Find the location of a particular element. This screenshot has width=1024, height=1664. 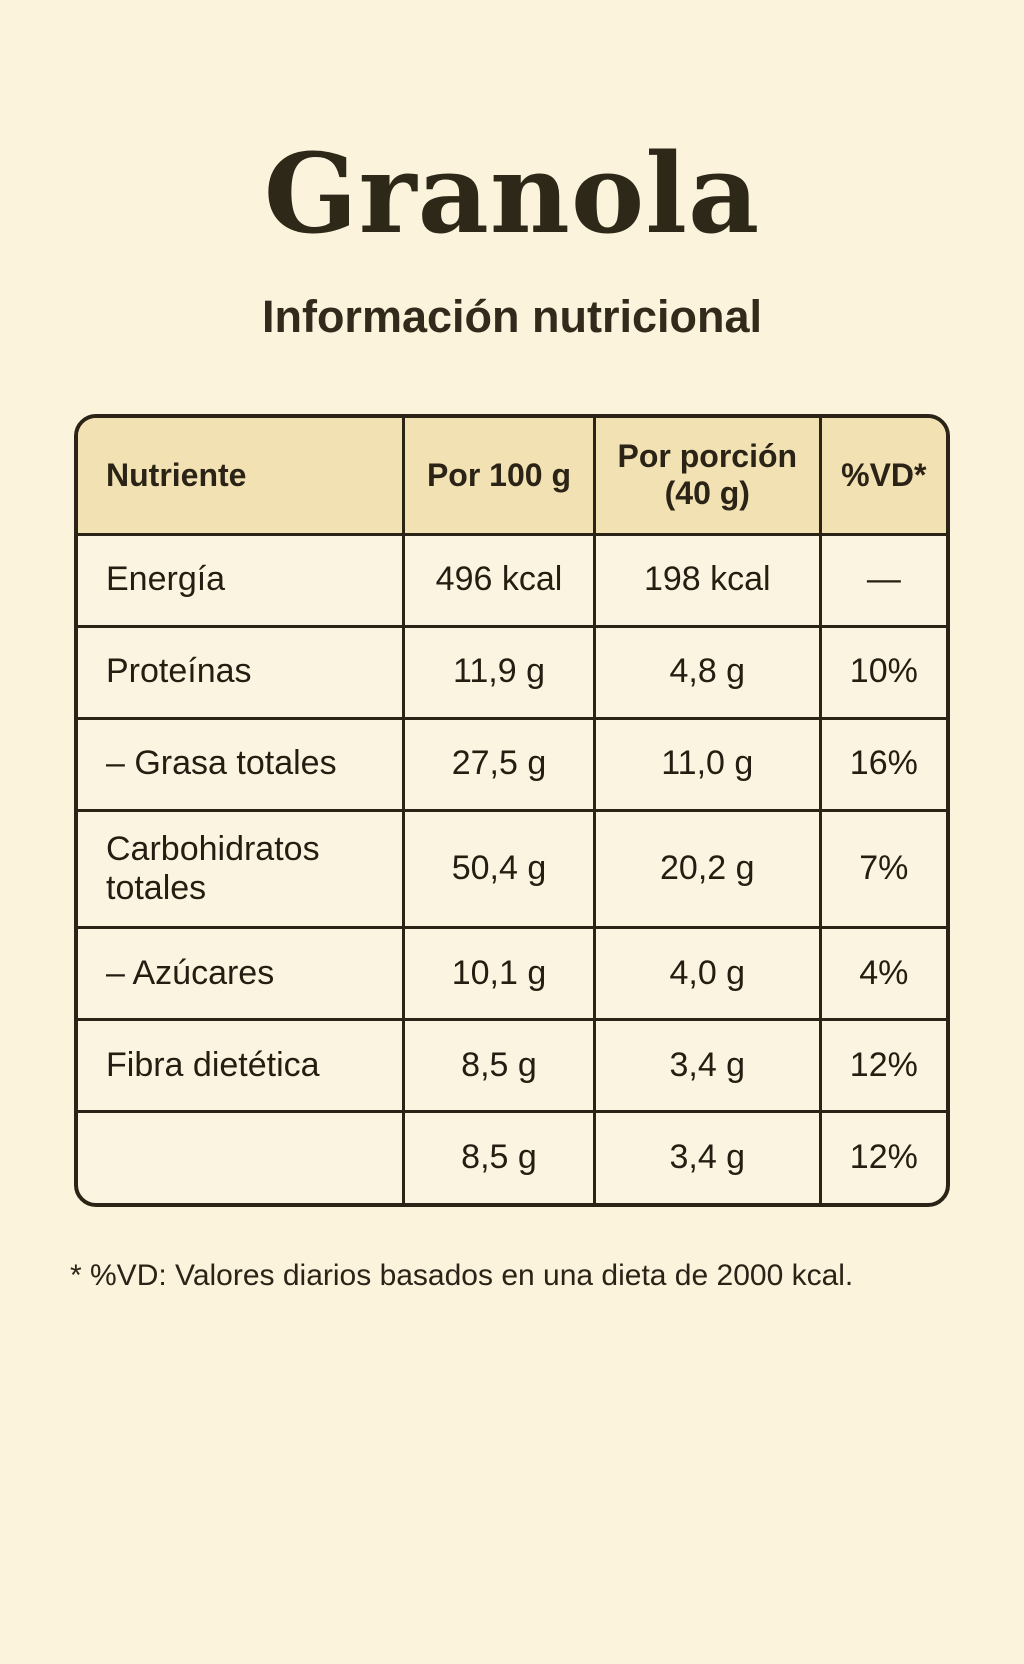

per-100g-cell: 27,5 g is located at coordinates (499, 765).